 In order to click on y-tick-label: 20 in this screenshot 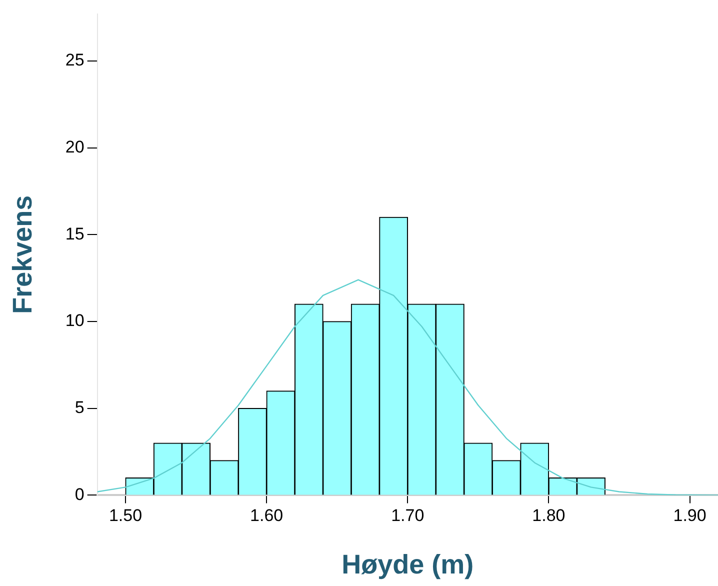, I will do `click(74, 146)`.